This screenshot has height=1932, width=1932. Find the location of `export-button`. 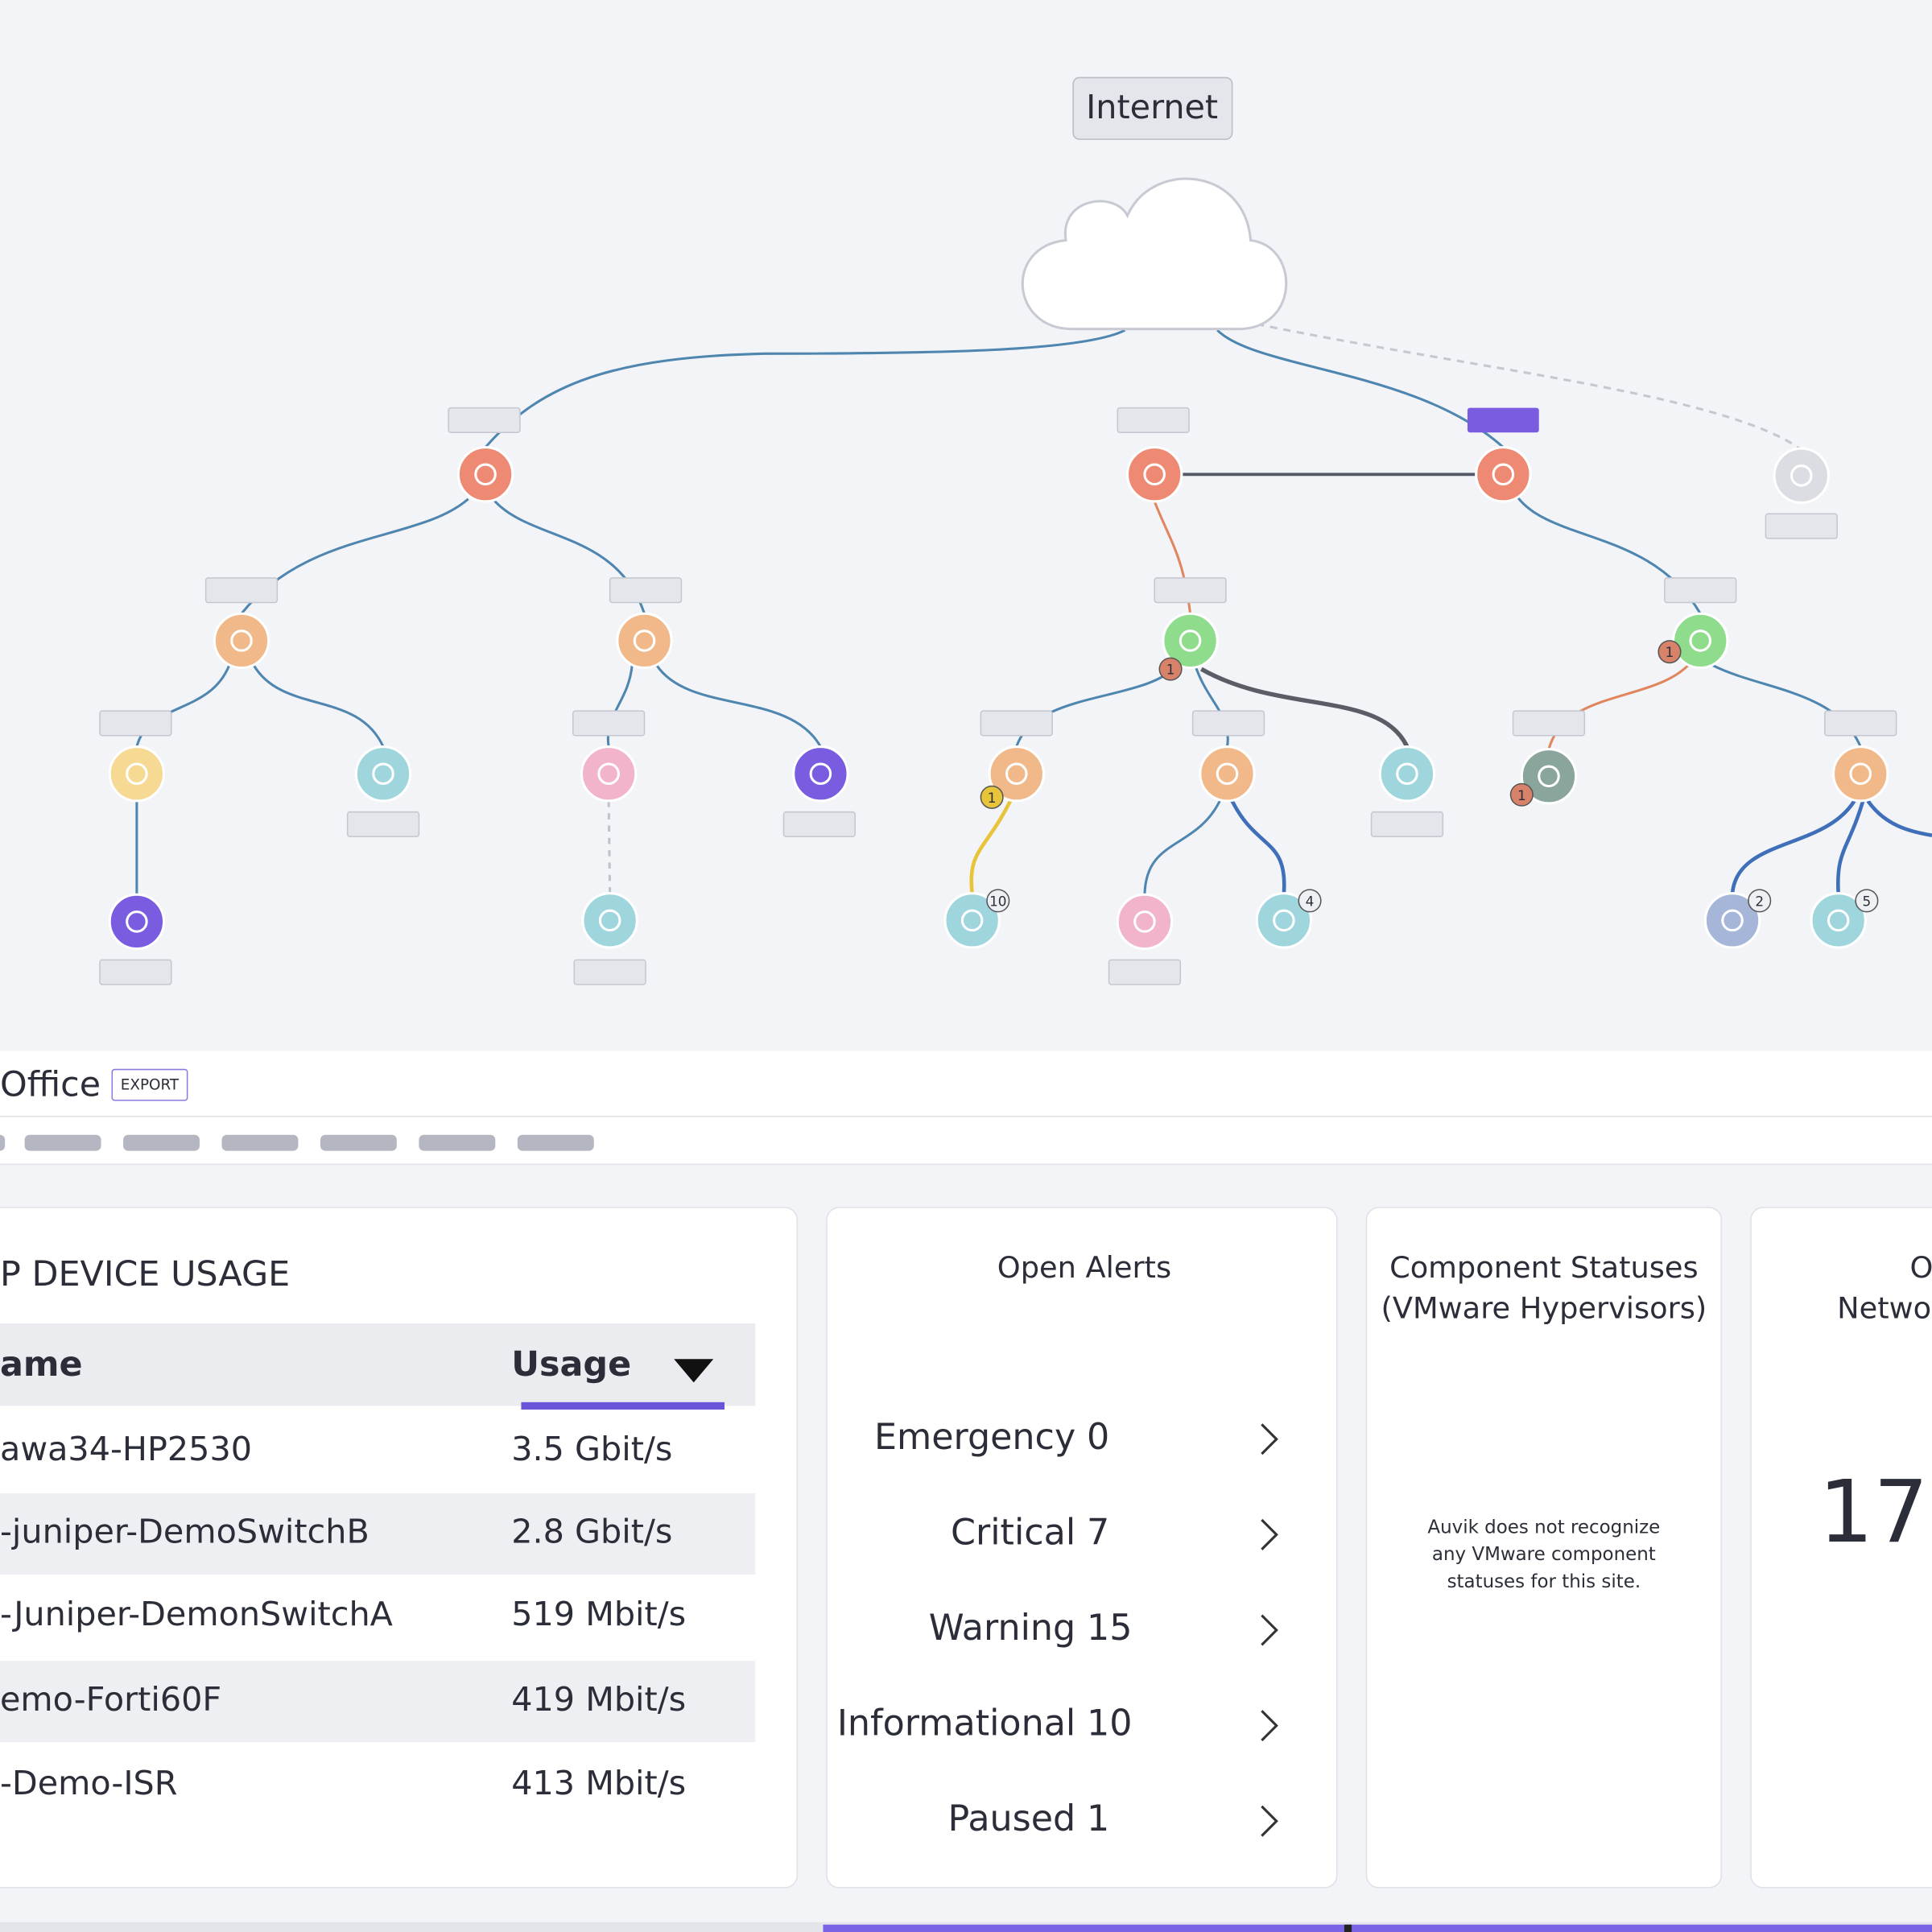

export-button is located at coordinates (149, 1084).